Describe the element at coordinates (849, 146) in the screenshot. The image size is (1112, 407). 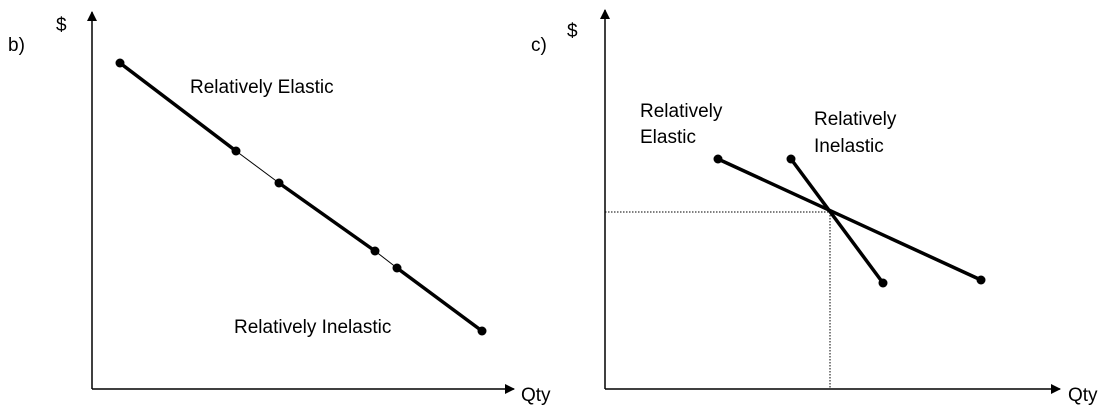
I see `annotation: Inelastic` at that location.